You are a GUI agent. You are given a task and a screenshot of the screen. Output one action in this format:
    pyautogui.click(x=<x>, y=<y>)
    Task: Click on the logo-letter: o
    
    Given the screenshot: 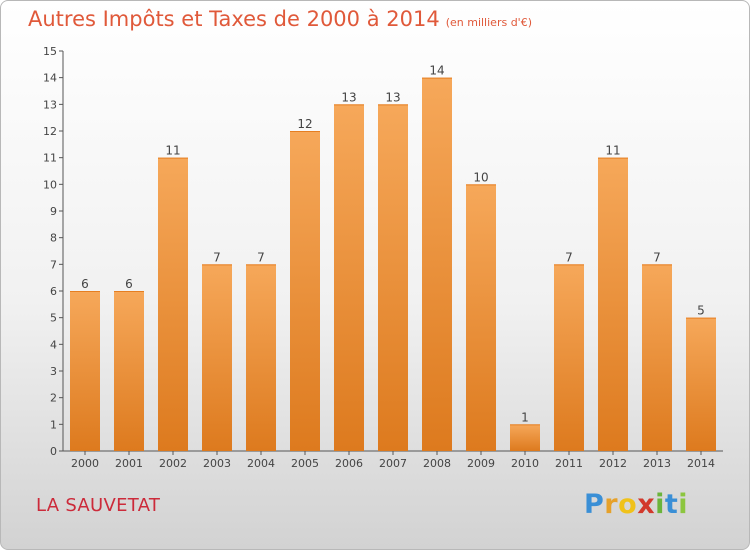 What is the action you would take?
    pyautogui.click(x=628, y=504)
    